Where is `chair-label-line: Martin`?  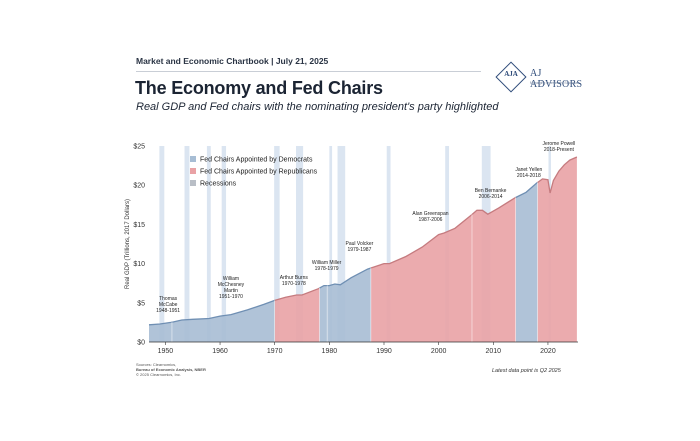
chair-label-line: Martin is located at coordinates (231, 291).